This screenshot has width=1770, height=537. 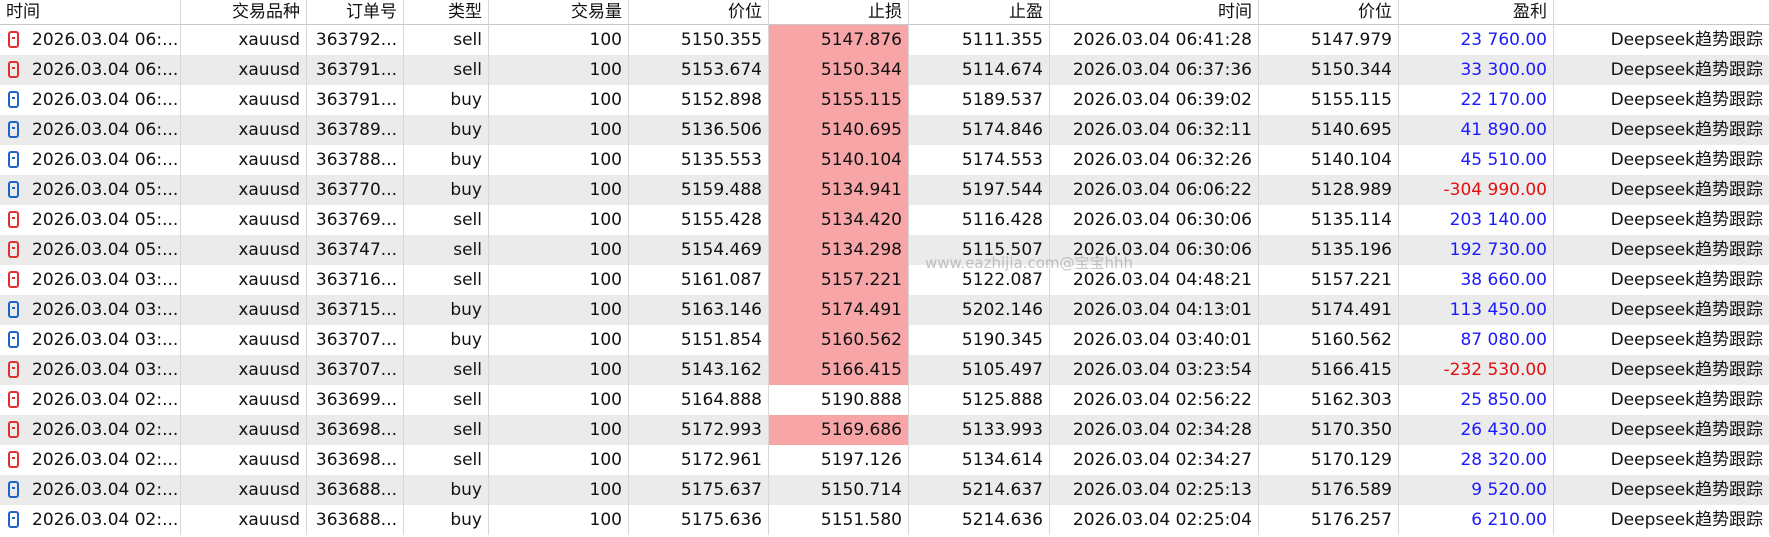 I want to click on close-time: 2026.03.04 02:34:28, so click(x=1154, y=430).